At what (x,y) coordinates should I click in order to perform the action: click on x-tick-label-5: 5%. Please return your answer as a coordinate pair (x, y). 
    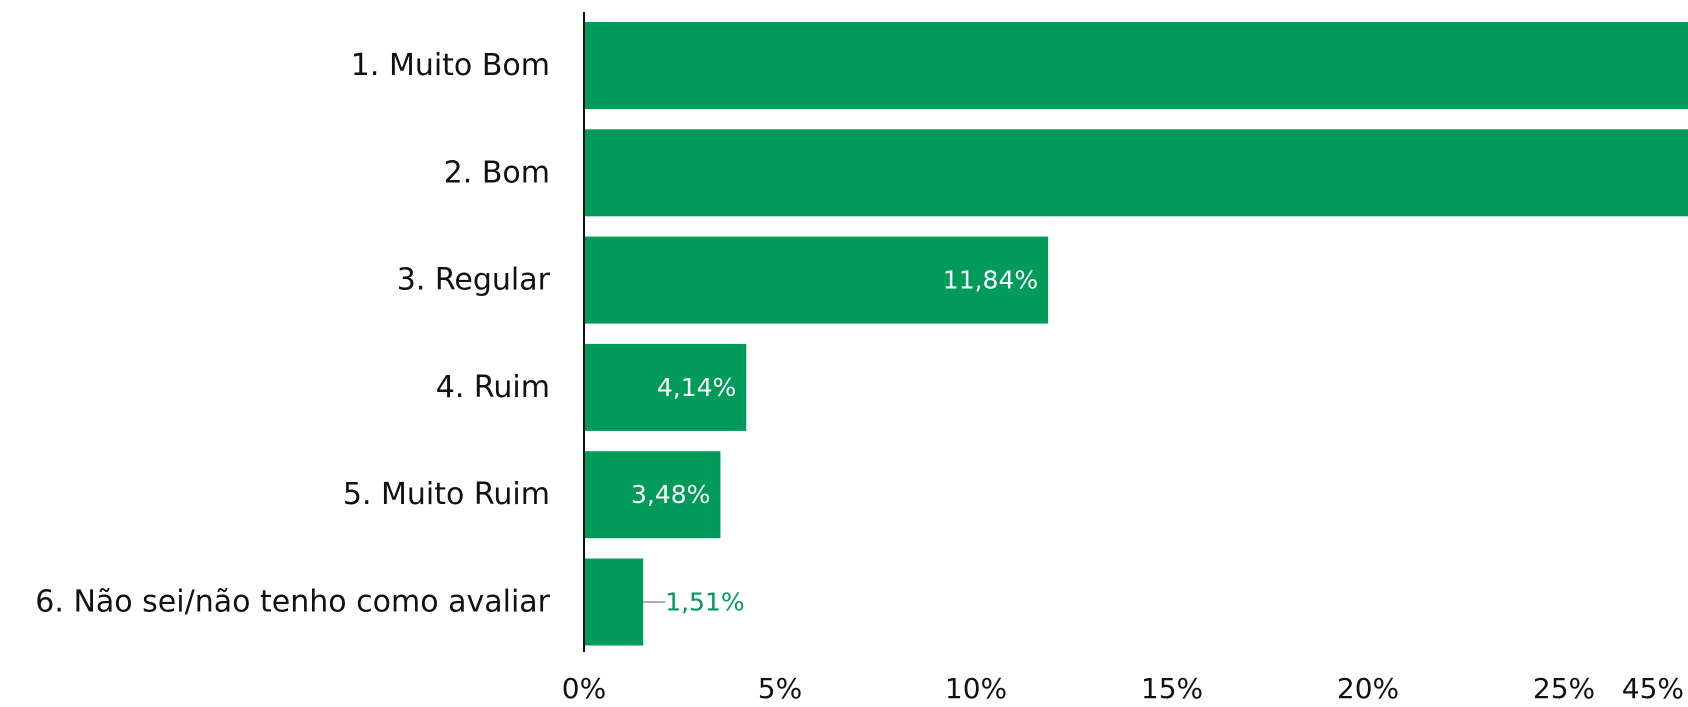
    Looking at the image, I should click on (780, 688).